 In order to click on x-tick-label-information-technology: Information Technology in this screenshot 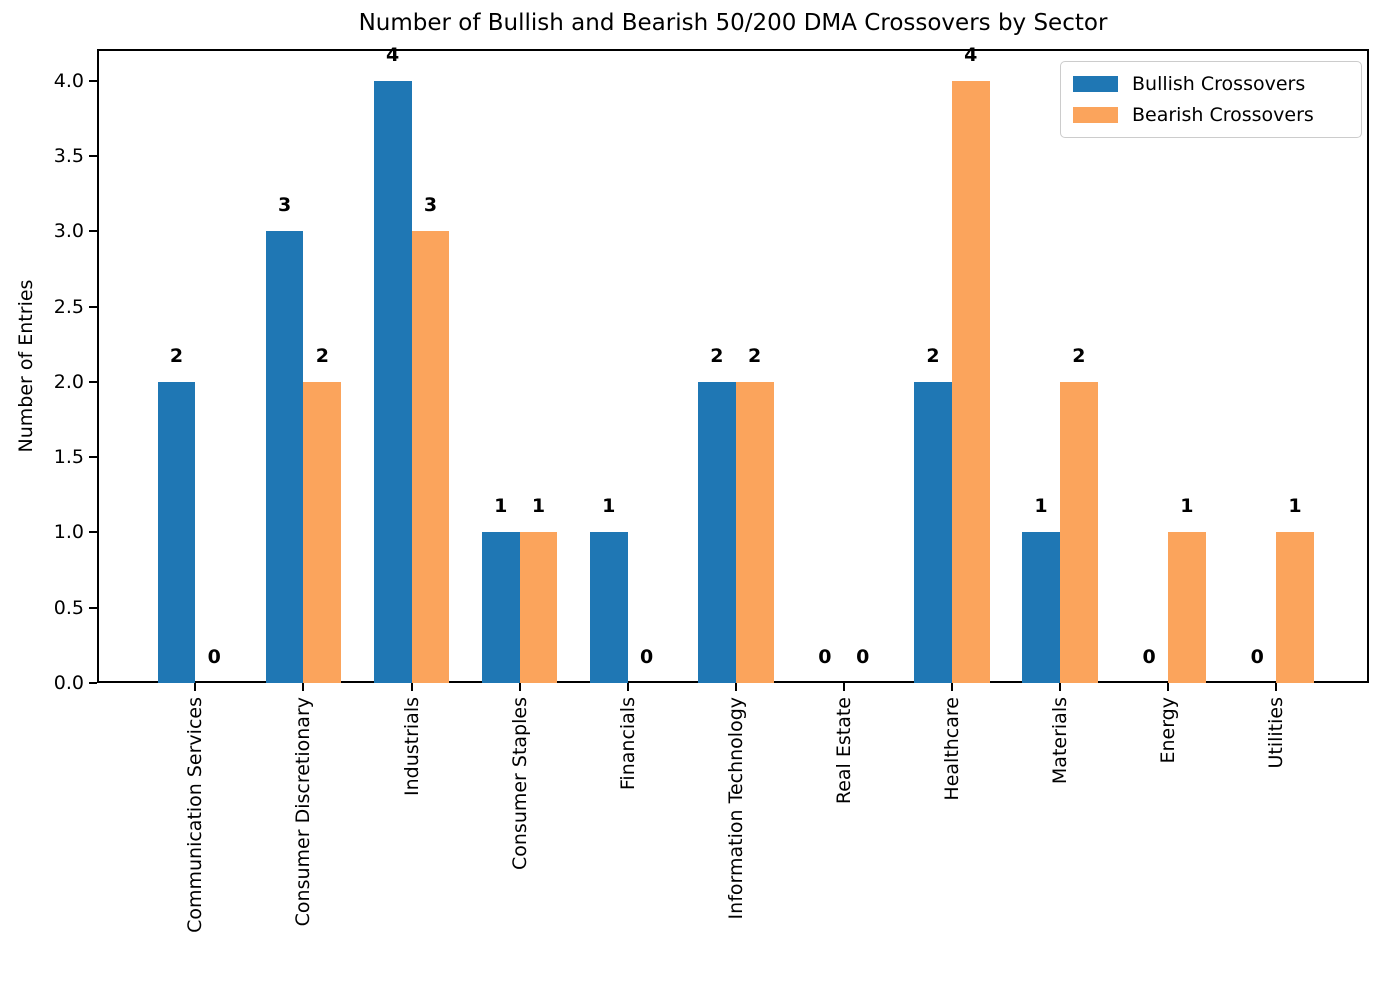, I will do `click(735, 808)`.